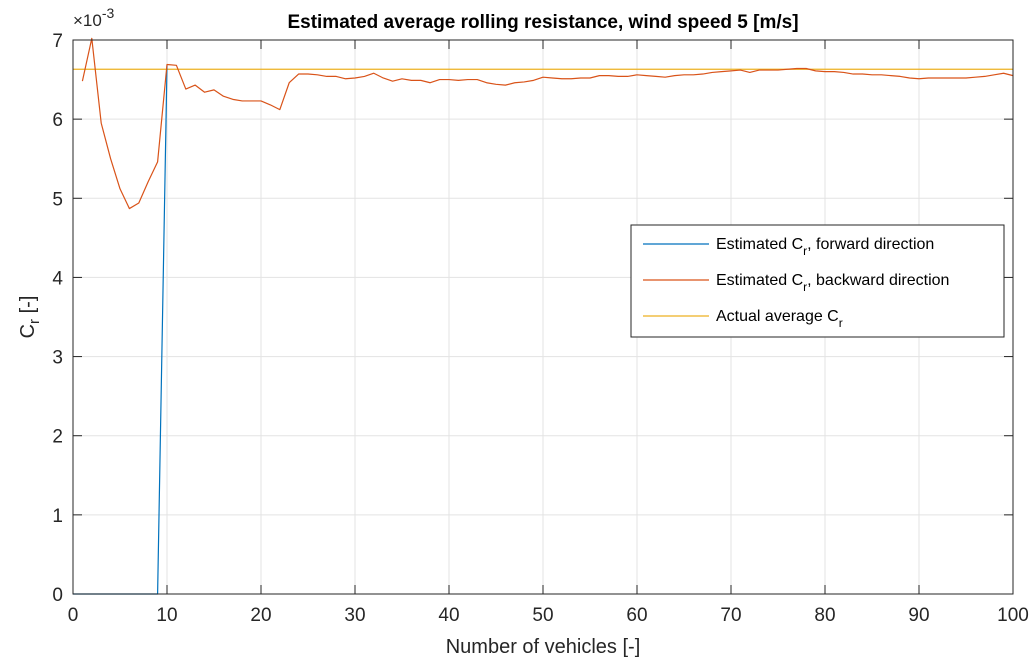 The width and height of the screenshot is (1033, 660). Describe the element at coordinates (166, 615) in the screenshot. I see `x-tick-label: 10` at that location.